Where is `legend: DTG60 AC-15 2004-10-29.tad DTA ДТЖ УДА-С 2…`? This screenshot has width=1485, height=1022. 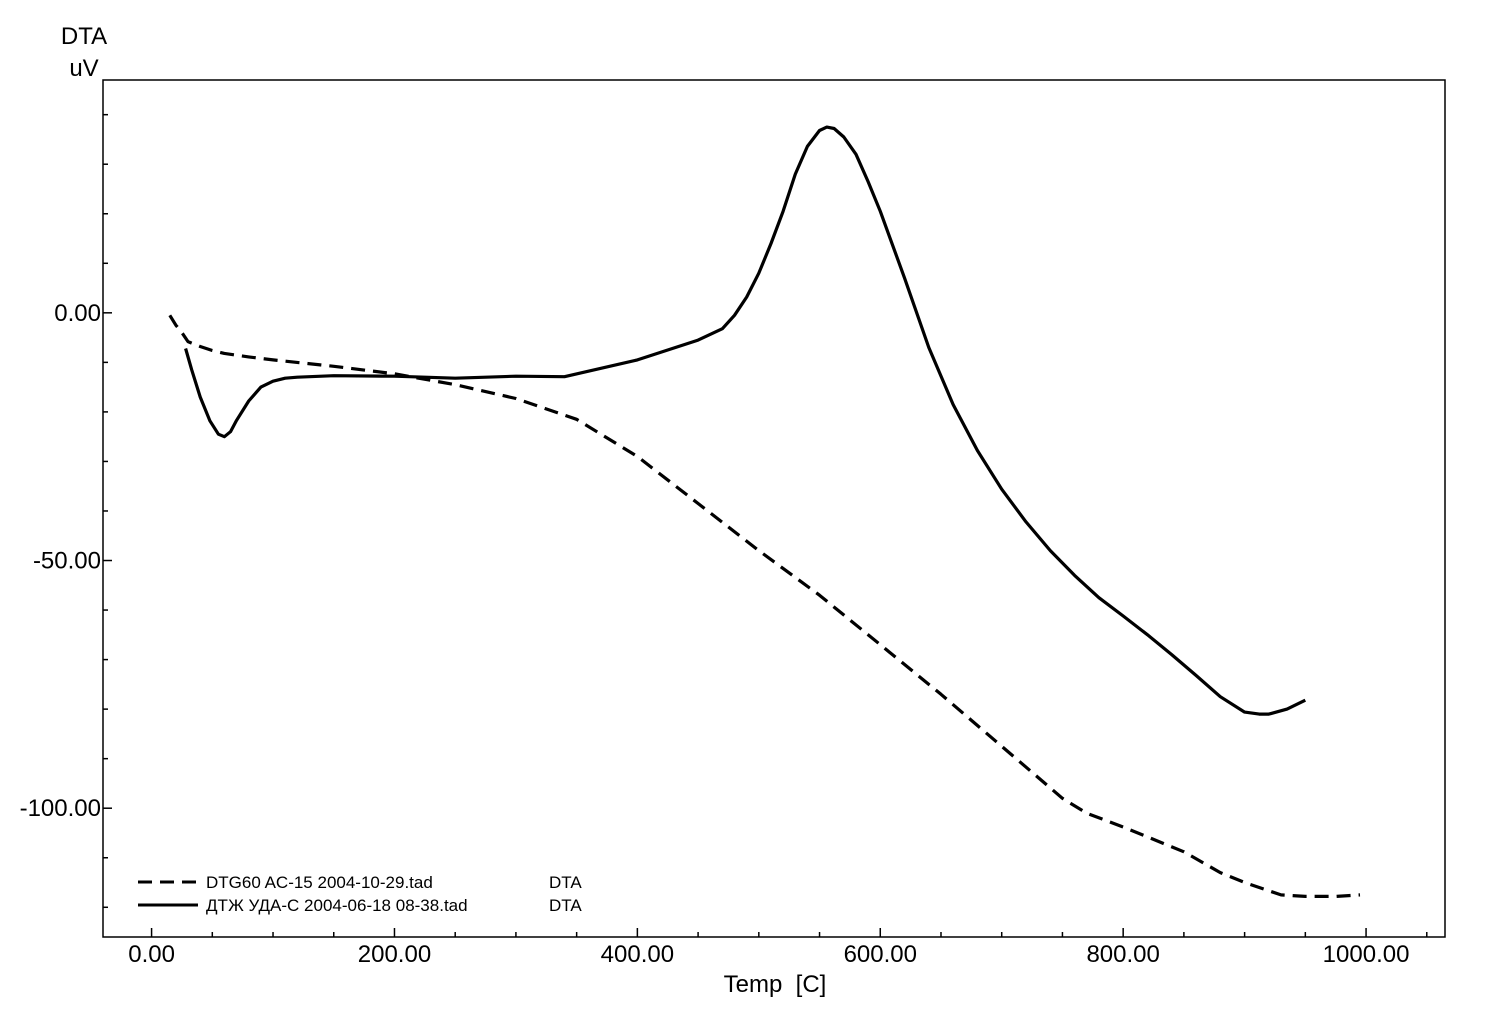
legend: DTG60 AC-15 2004-10-29.tad DTA ДТЖ УДА-С 2… is located at coordinates (360, 894).